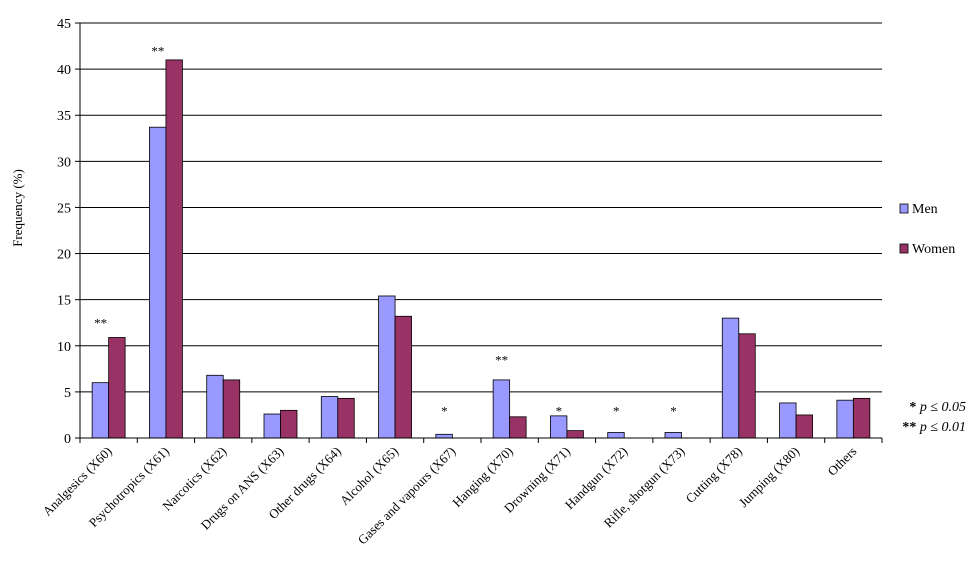  What do you see at coordinates (64, 70) in the screenshot?
I see `y-tick-label: 40` at bounding box center [64, 70].